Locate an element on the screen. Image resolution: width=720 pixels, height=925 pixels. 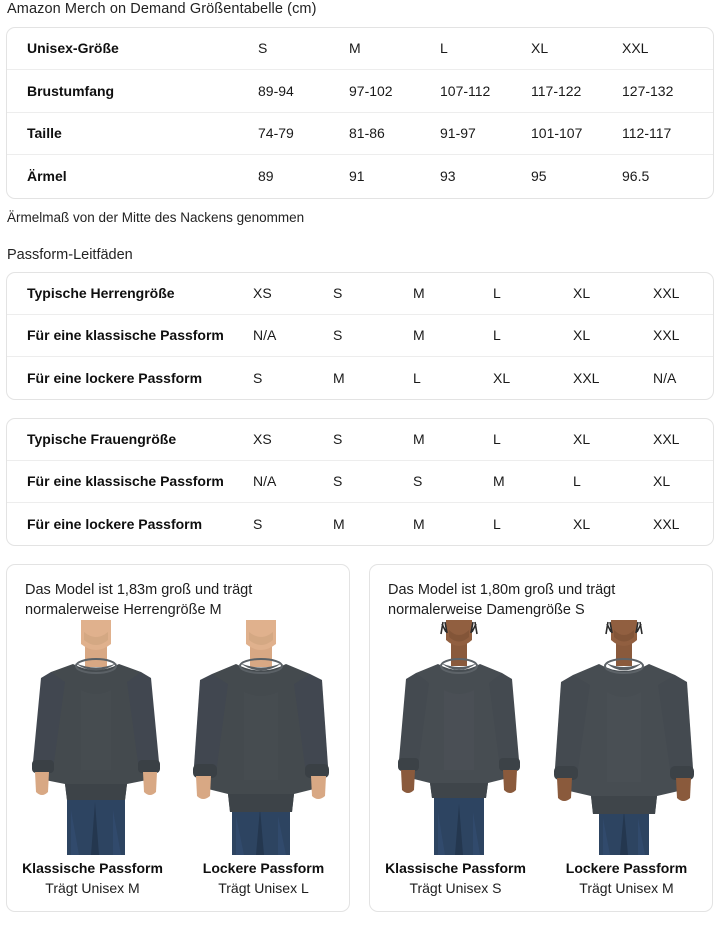
mens-loose-fit-caption: Lockere Passform Trägt Unisex L is located at coordinates (263, 883).